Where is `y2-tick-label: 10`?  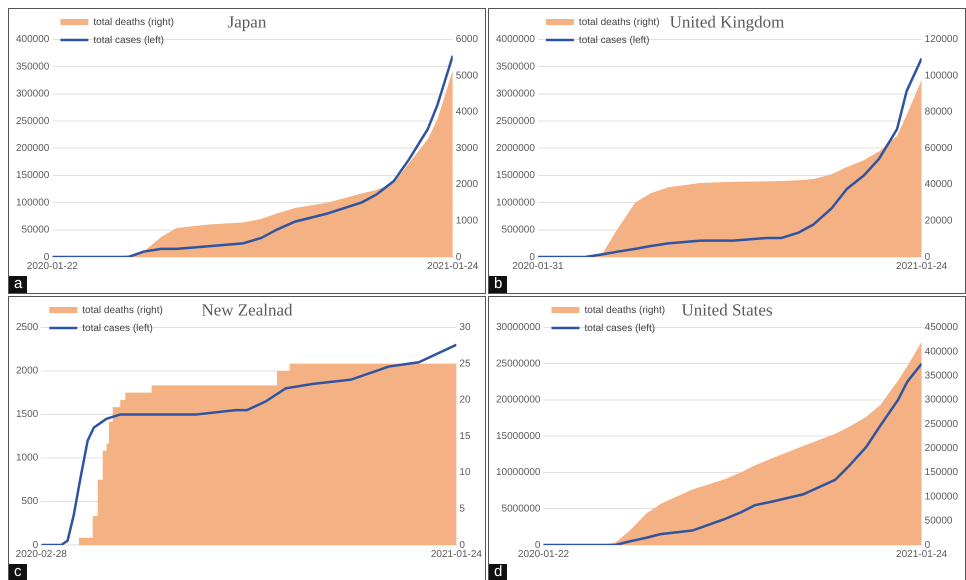 y2-tick-label: 10 is located at coordinates (465, 472).